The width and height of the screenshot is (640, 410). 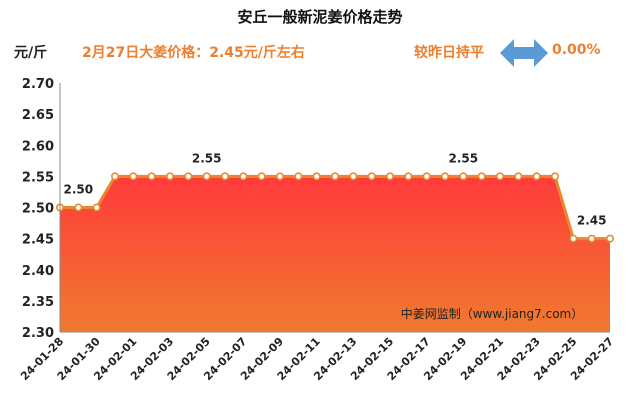 I want to click on price-note: 2月27日大姜价格：2.45元/斤左右, so click(x=193, y=53).